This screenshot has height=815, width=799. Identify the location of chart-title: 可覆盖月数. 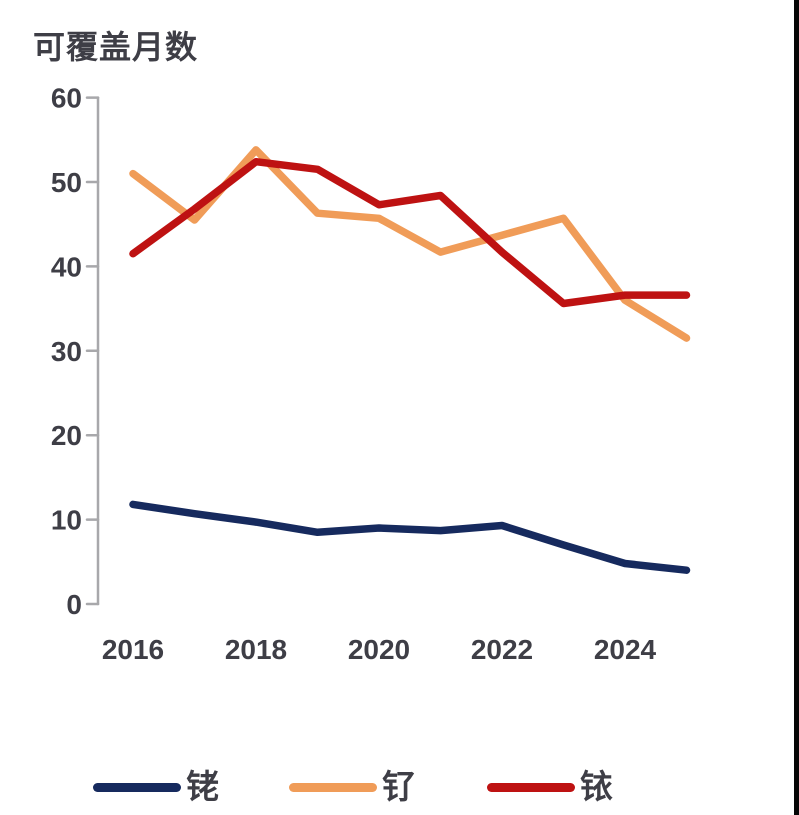
(116, 47).